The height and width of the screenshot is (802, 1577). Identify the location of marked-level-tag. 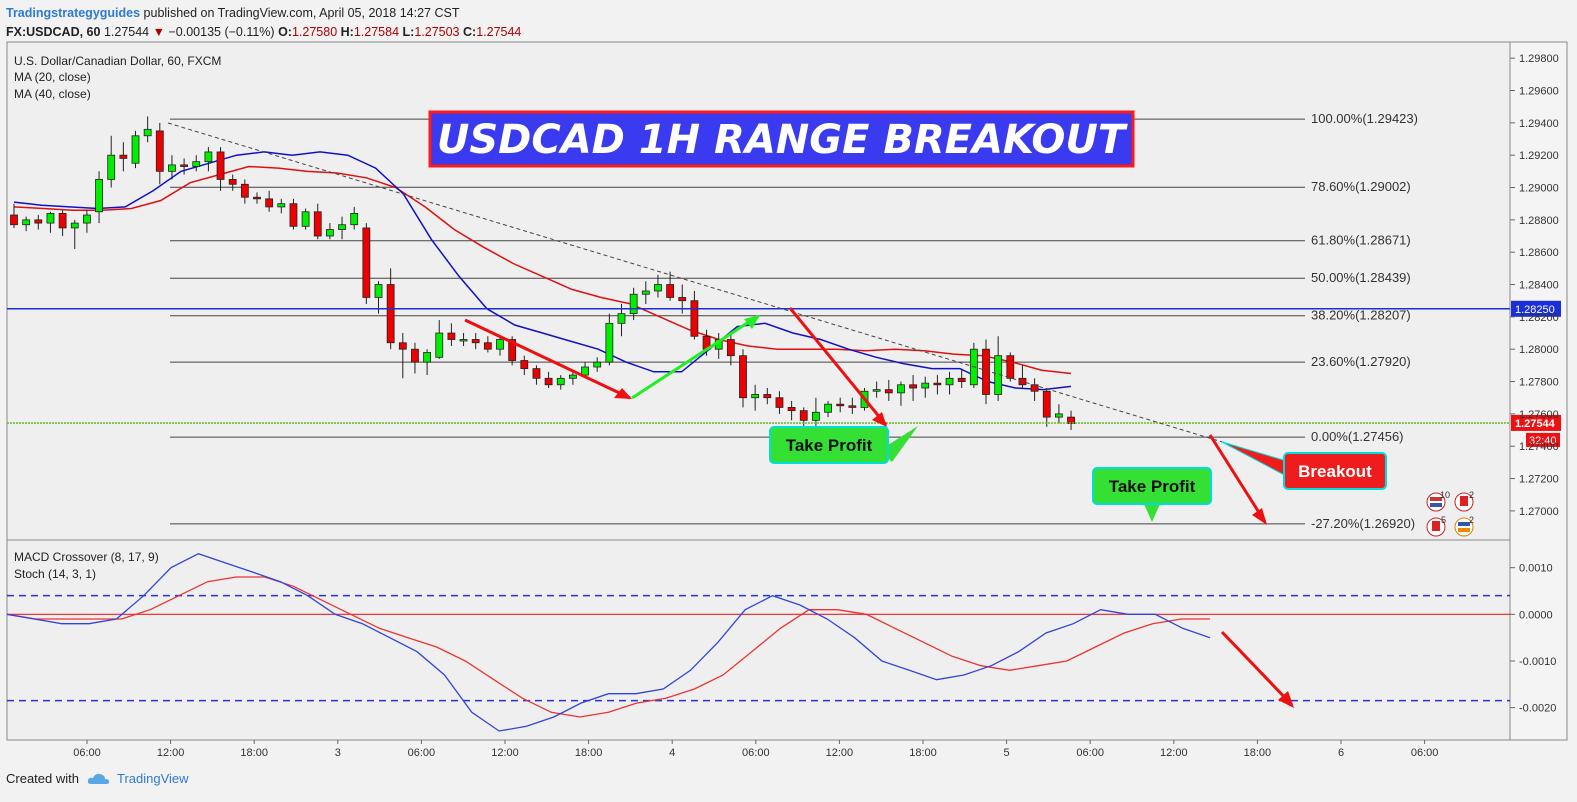
(1536, 308).